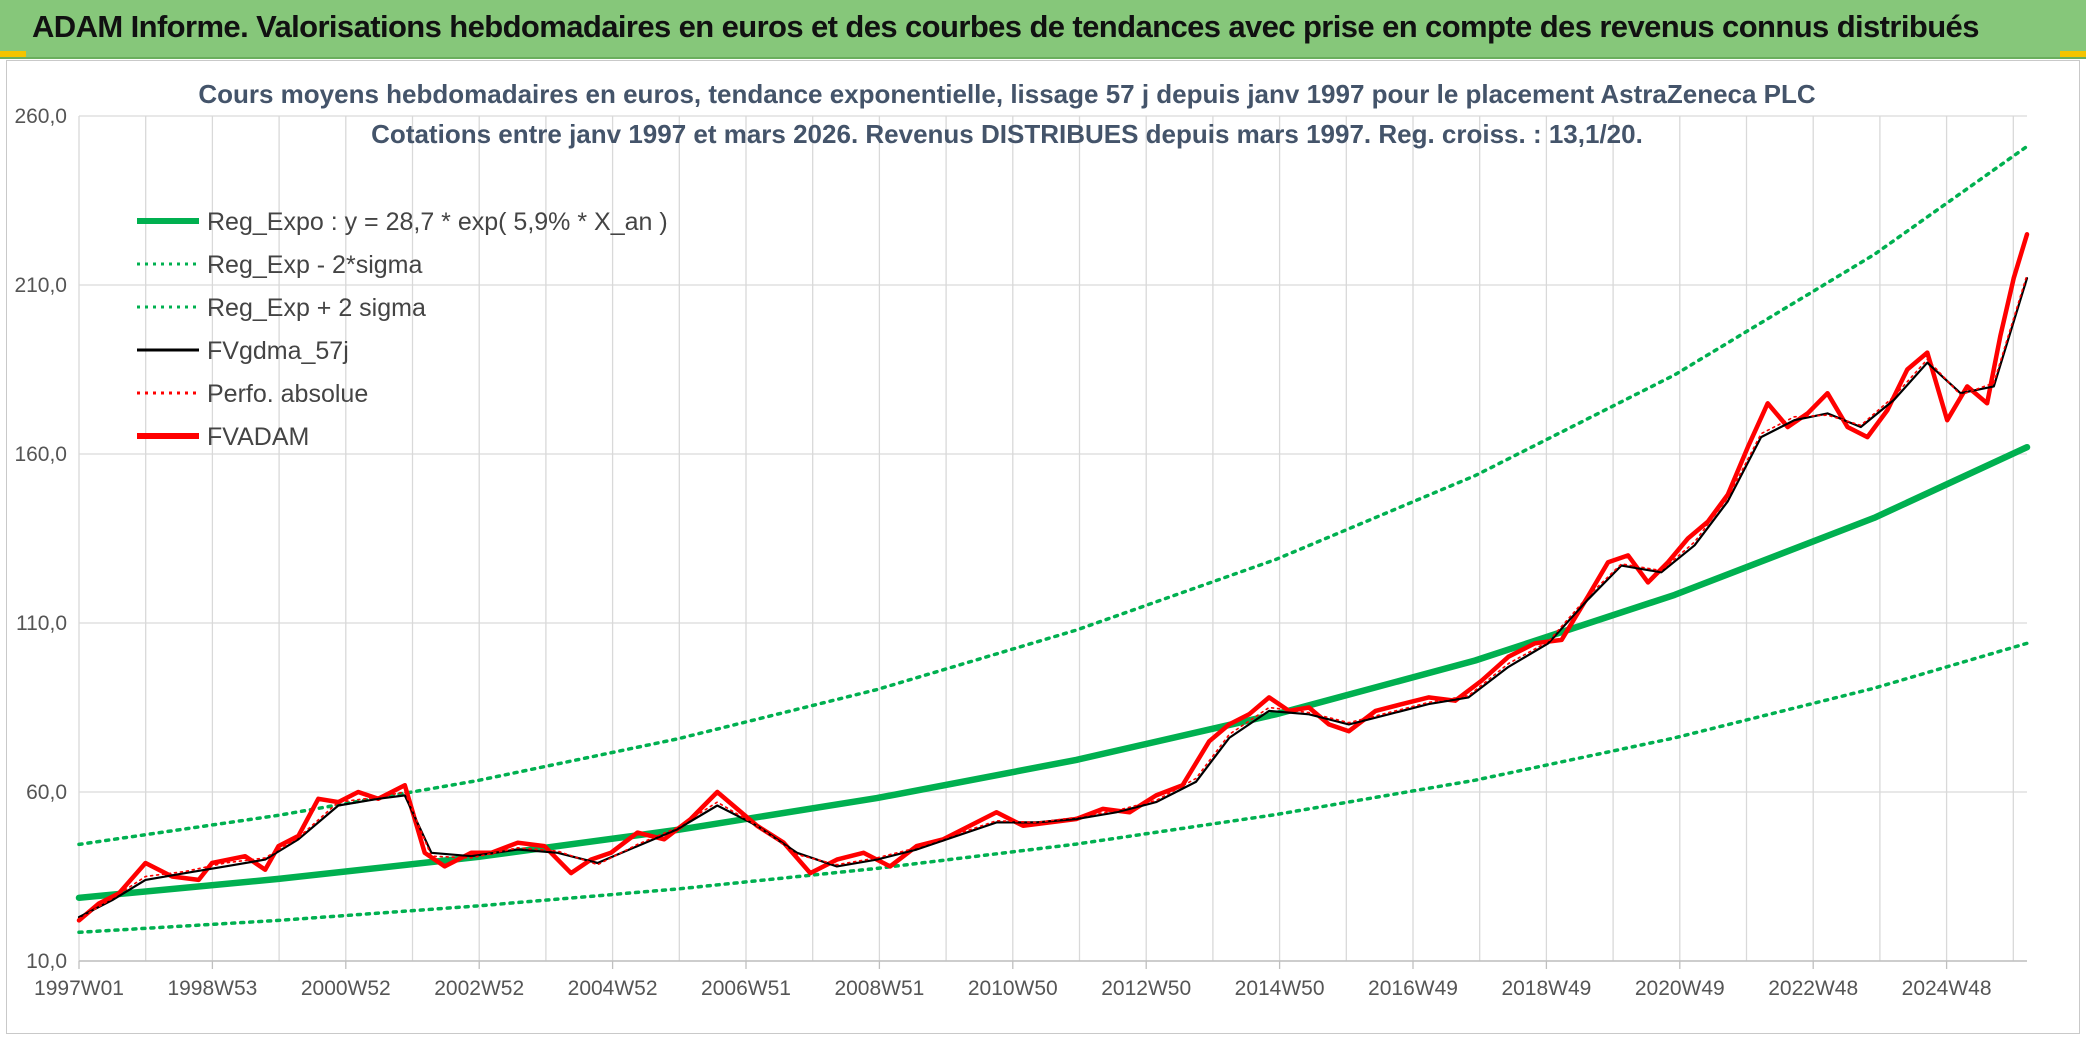  I want to click on x-tick-label: 2024W48, so click(1947, 988).